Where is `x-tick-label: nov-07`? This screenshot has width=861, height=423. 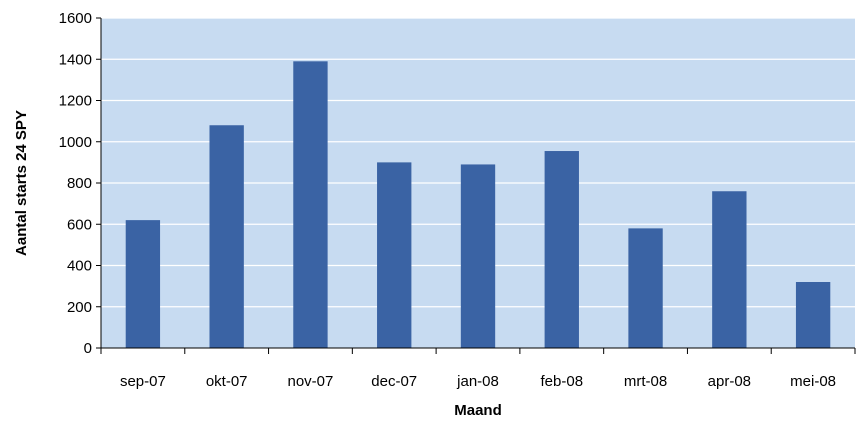
x-tick-label: nov-07 is located at coordinates (311, 381).